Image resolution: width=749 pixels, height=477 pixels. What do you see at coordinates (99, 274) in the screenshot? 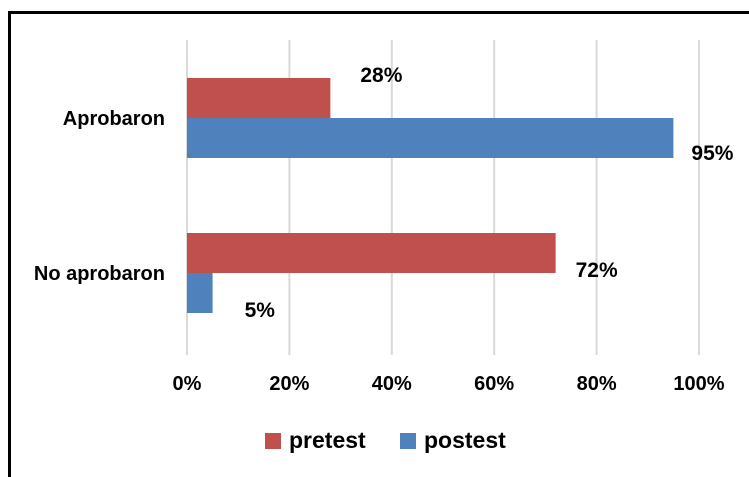
I see `category-label: No aprobaron` at bounding box center [99, 274].